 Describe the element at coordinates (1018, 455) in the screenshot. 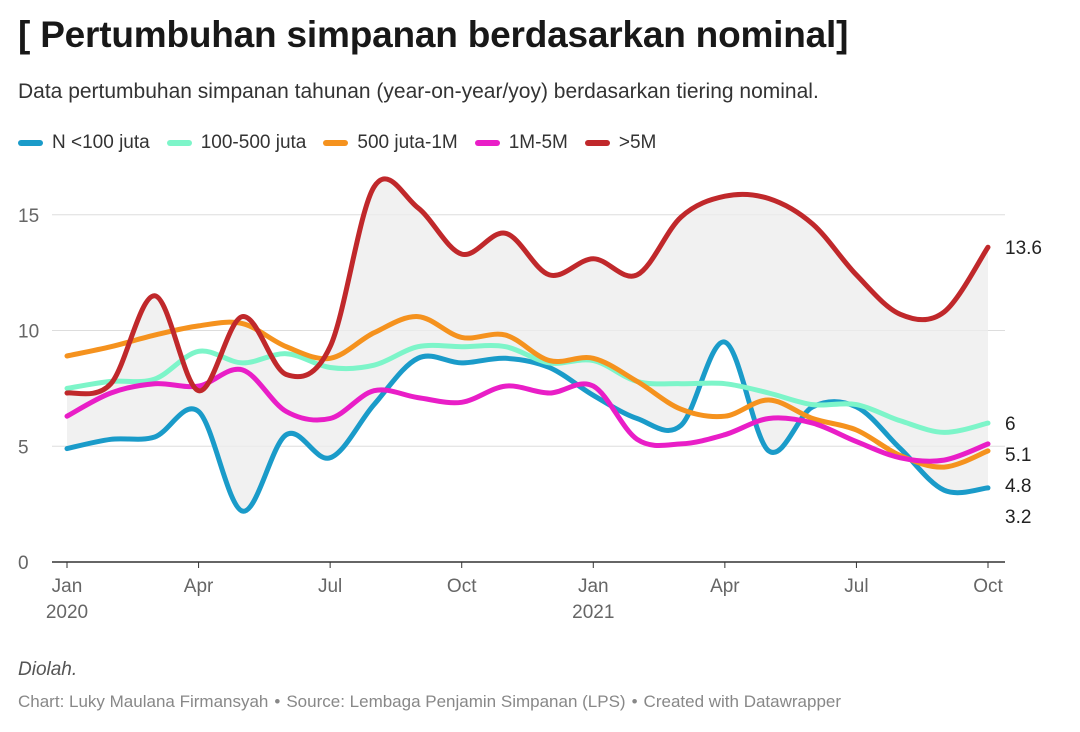

I see `series-end-label: 5.1` at that location.